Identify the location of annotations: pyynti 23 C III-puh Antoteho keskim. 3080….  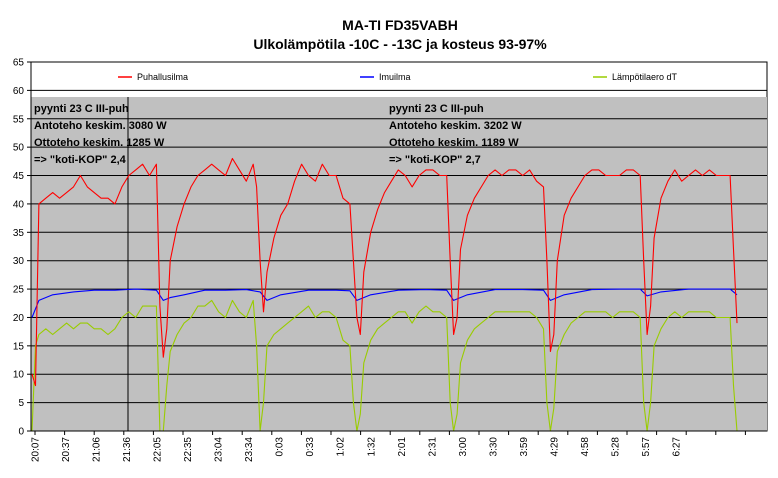
(278, 134).